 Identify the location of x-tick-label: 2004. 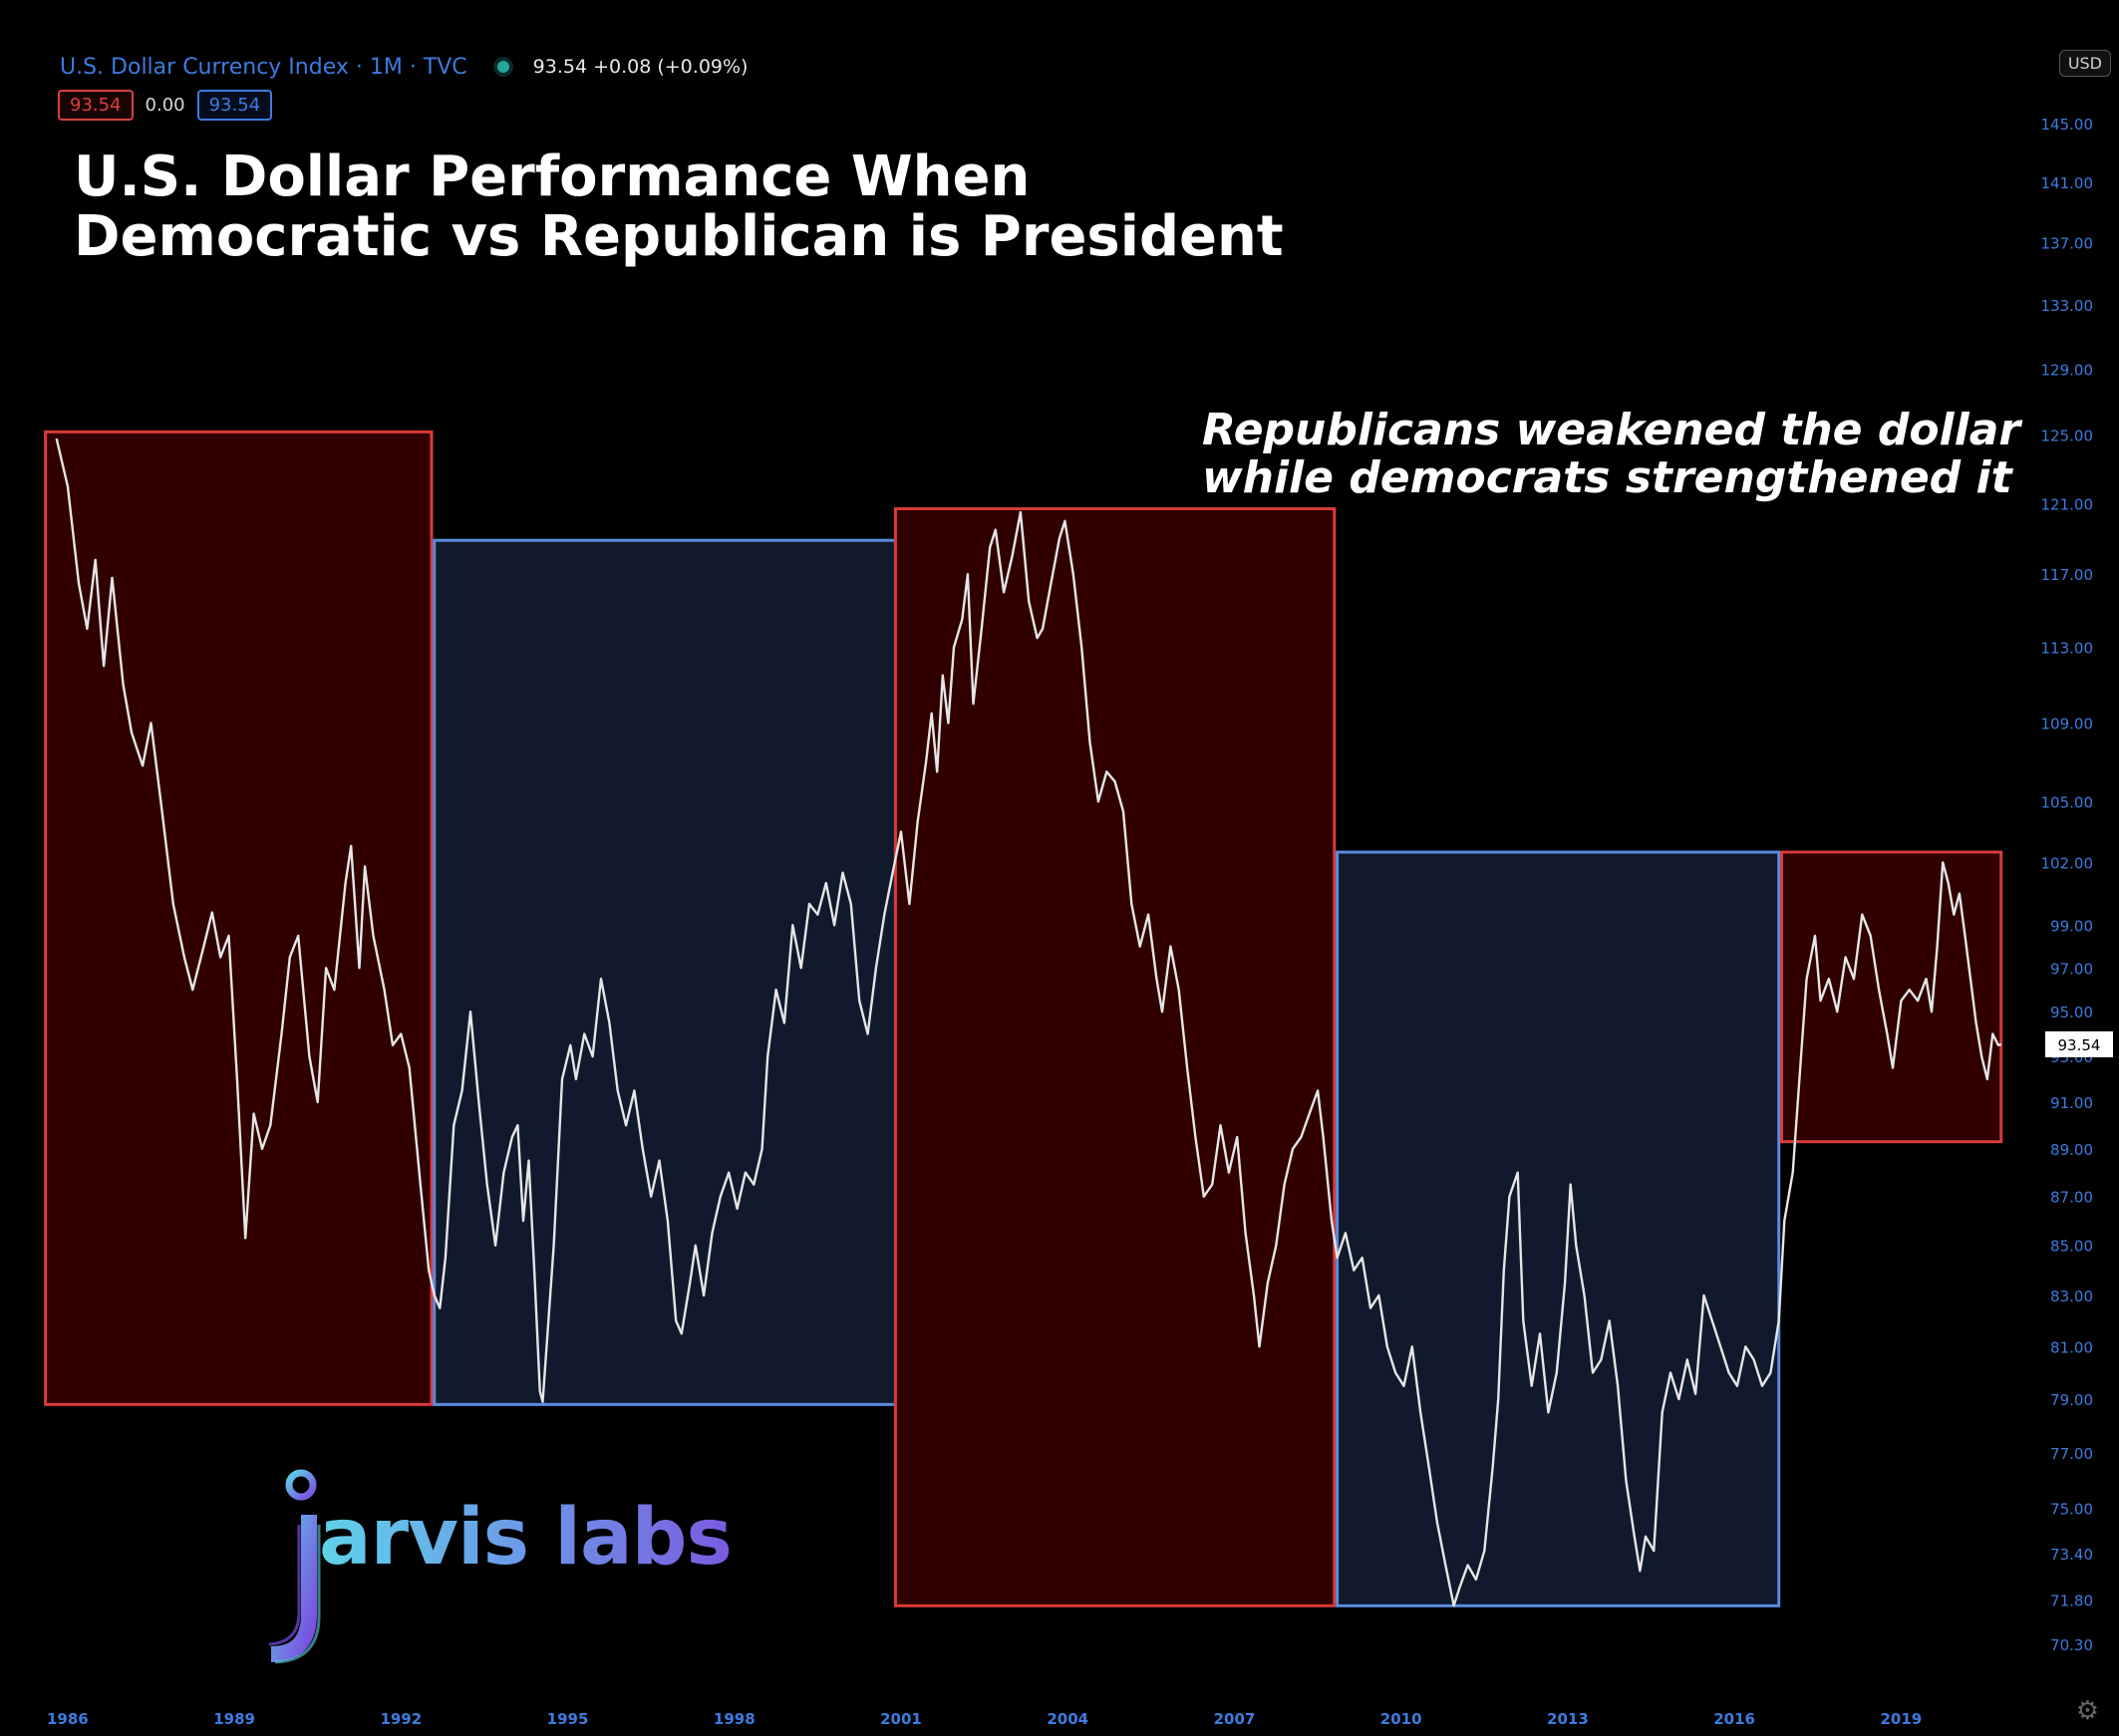
(1067, 1719).